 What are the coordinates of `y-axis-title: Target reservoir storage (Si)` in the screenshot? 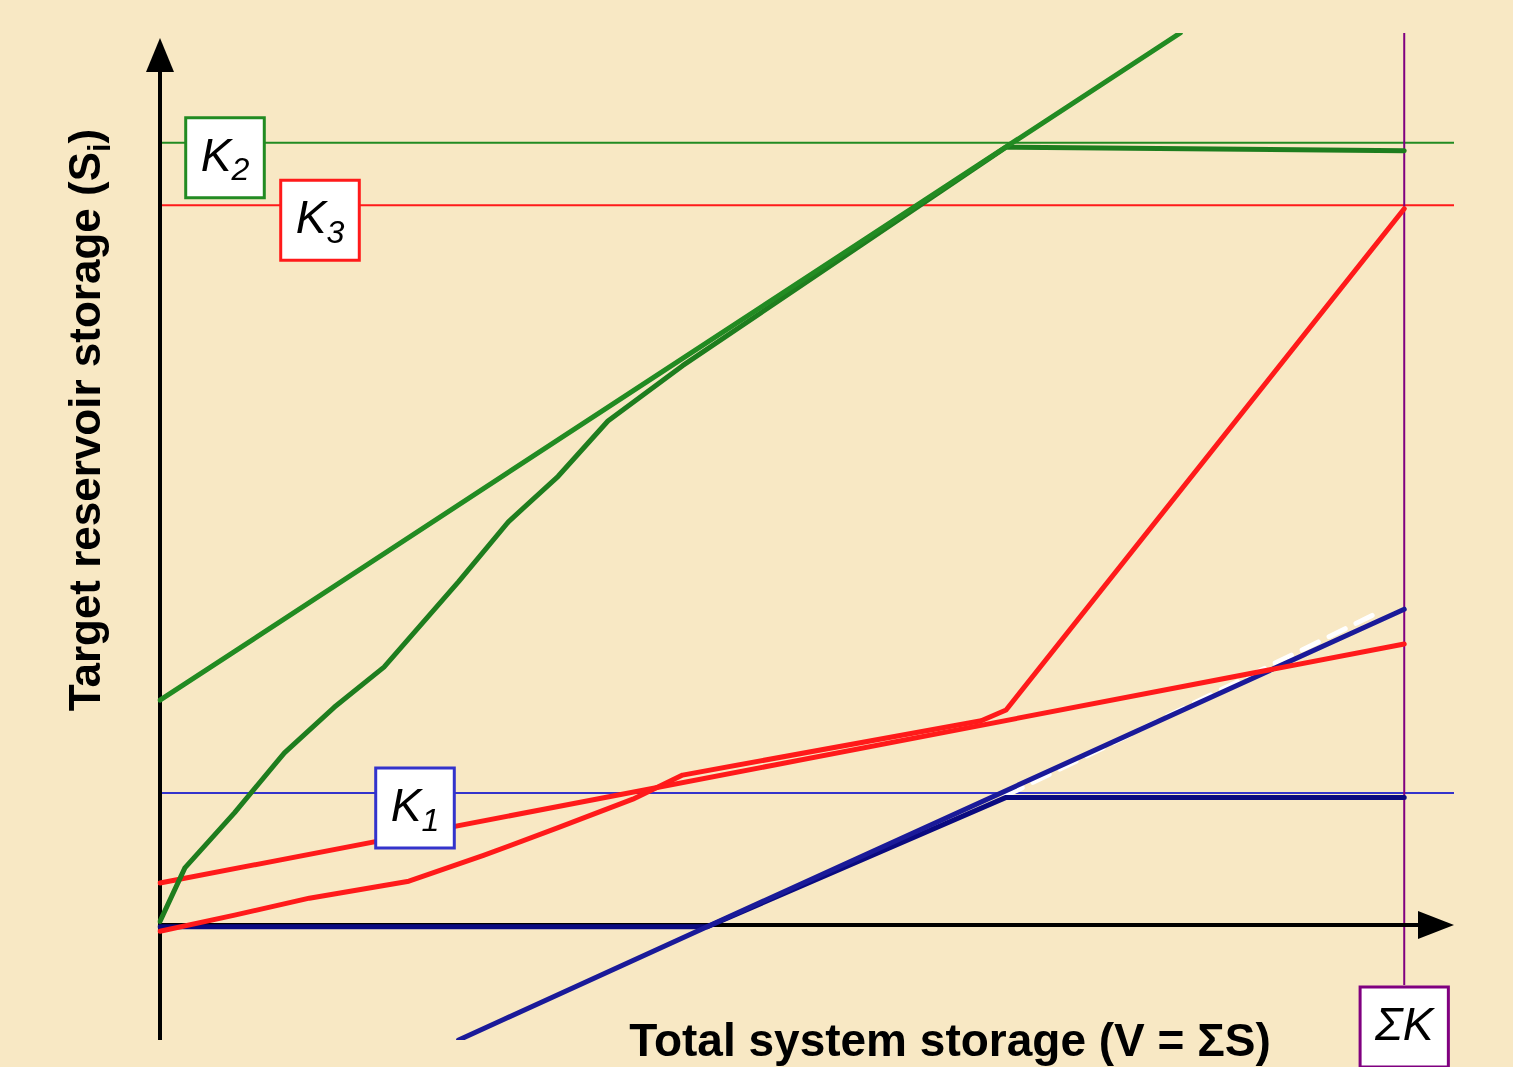 It's located at (88, 420).